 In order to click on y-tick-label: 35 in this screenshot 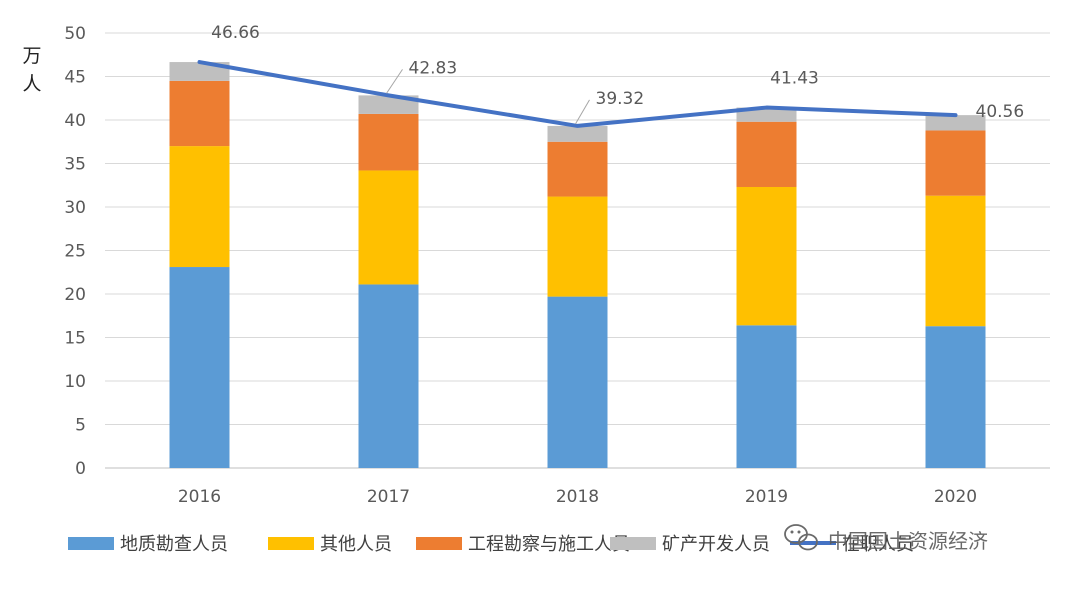, I will do `click(75, 165)`.